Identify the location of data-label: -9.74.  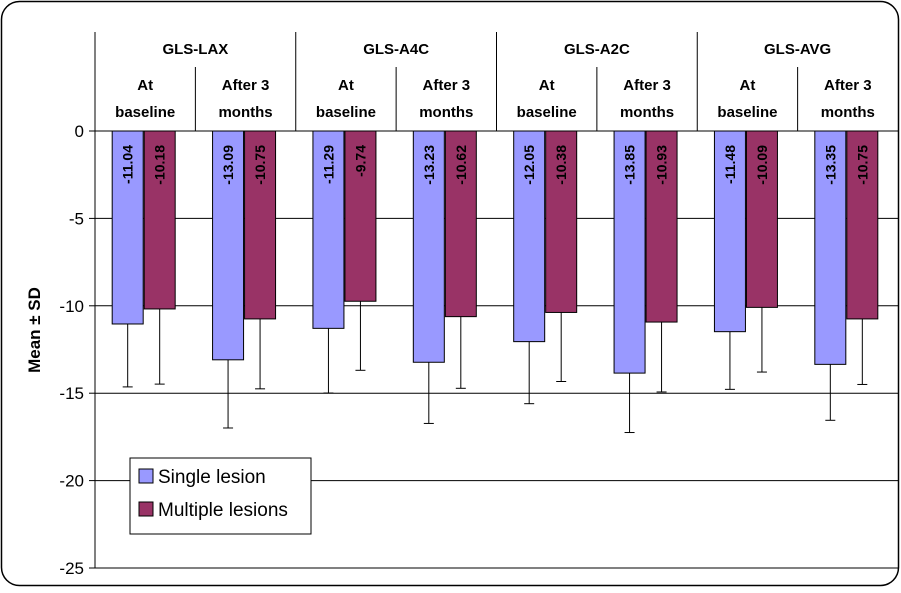
(360, 161).